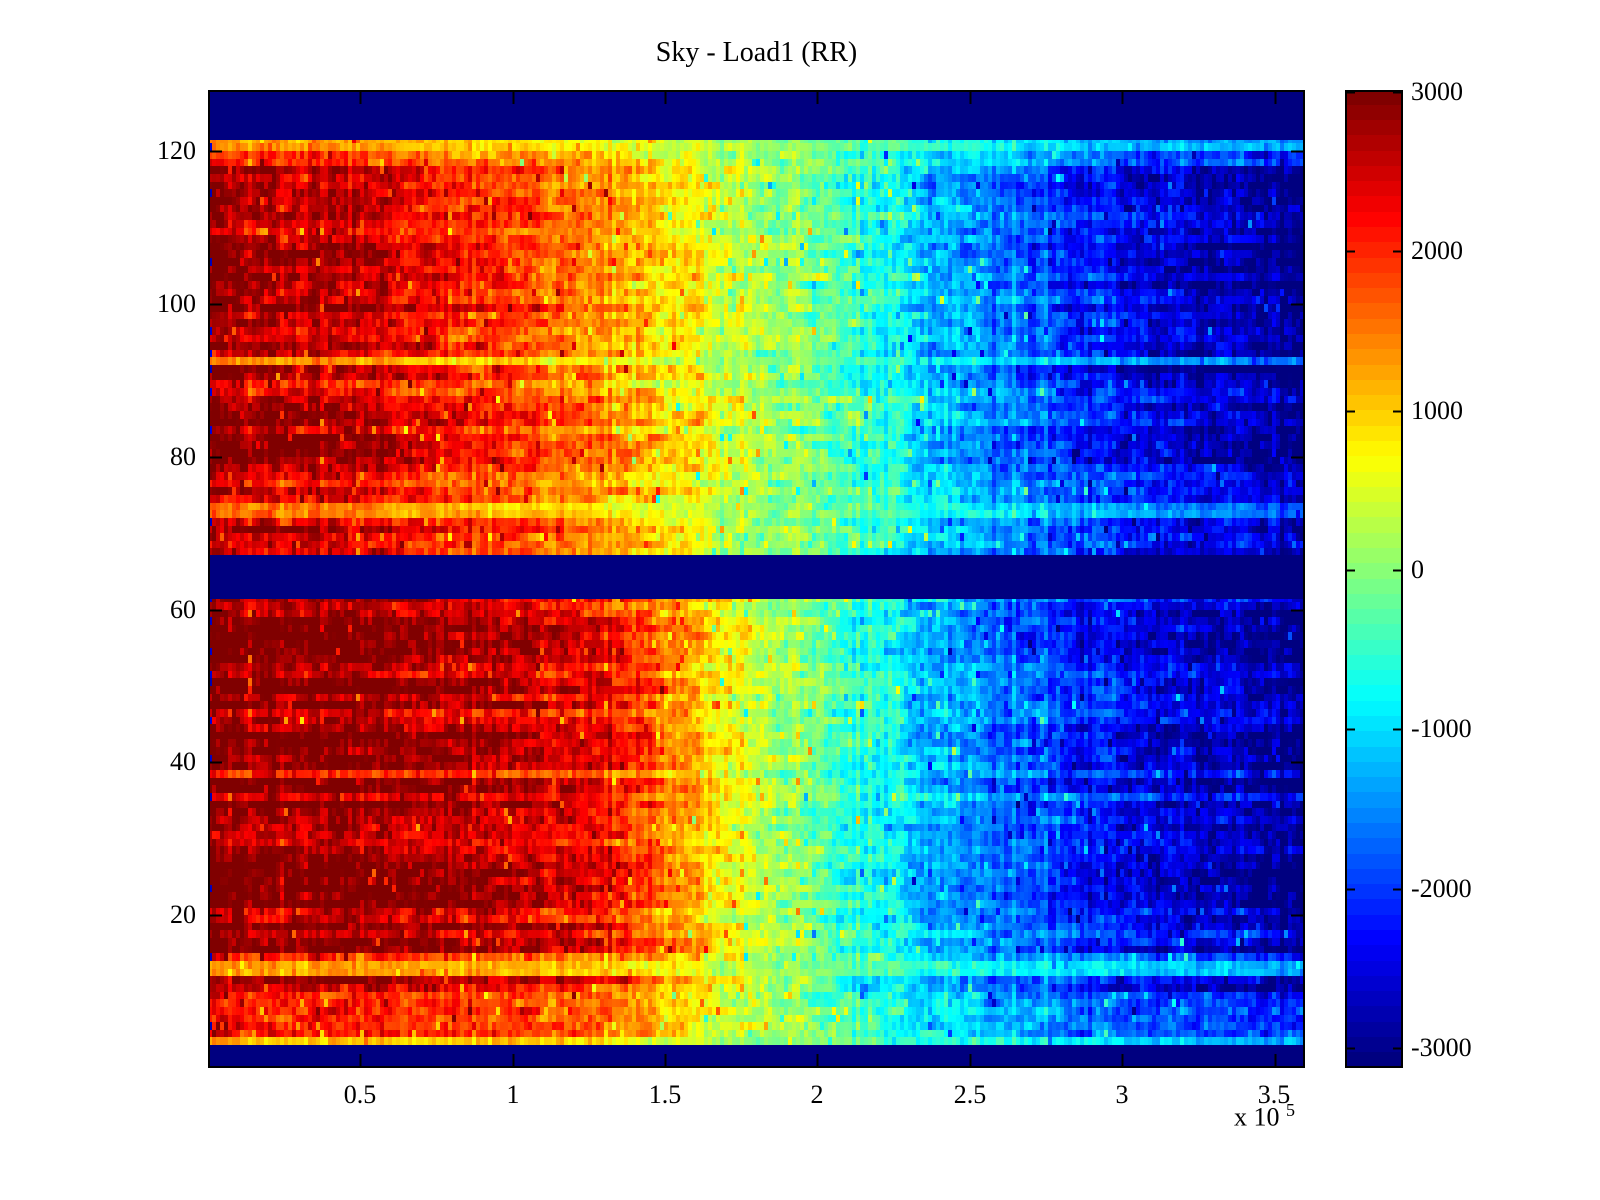  Describe the element at coordinates (176, 303) in the screenshot. I see `y-tick-label-100: 100` at that location.